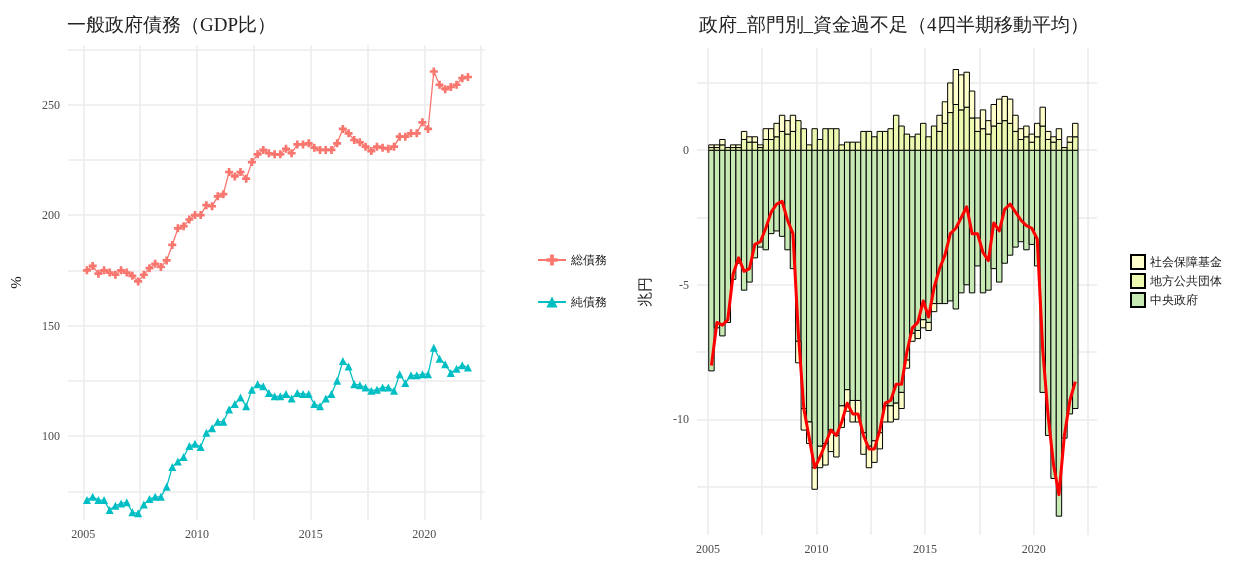 The width and height of the screenshot is (1235, 562). What do you see at coordinates (1186, 262) in the screenshot?
I see `legend-label: 社会保障基金` at bounding box center [1186, 262].